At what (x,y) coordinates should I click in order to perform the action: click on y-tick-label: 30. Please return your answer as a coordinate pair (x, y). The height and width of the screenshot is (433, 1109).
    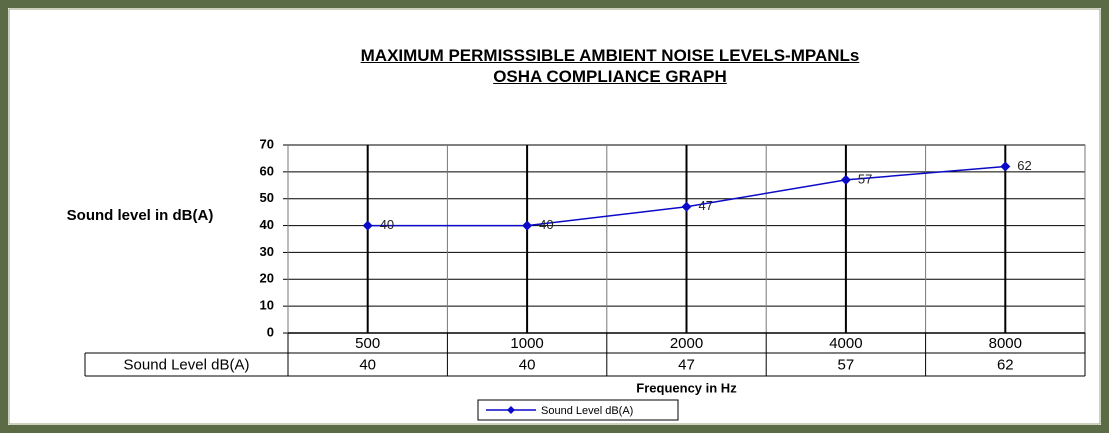
    Looking at the image, I should click on (267, 251).